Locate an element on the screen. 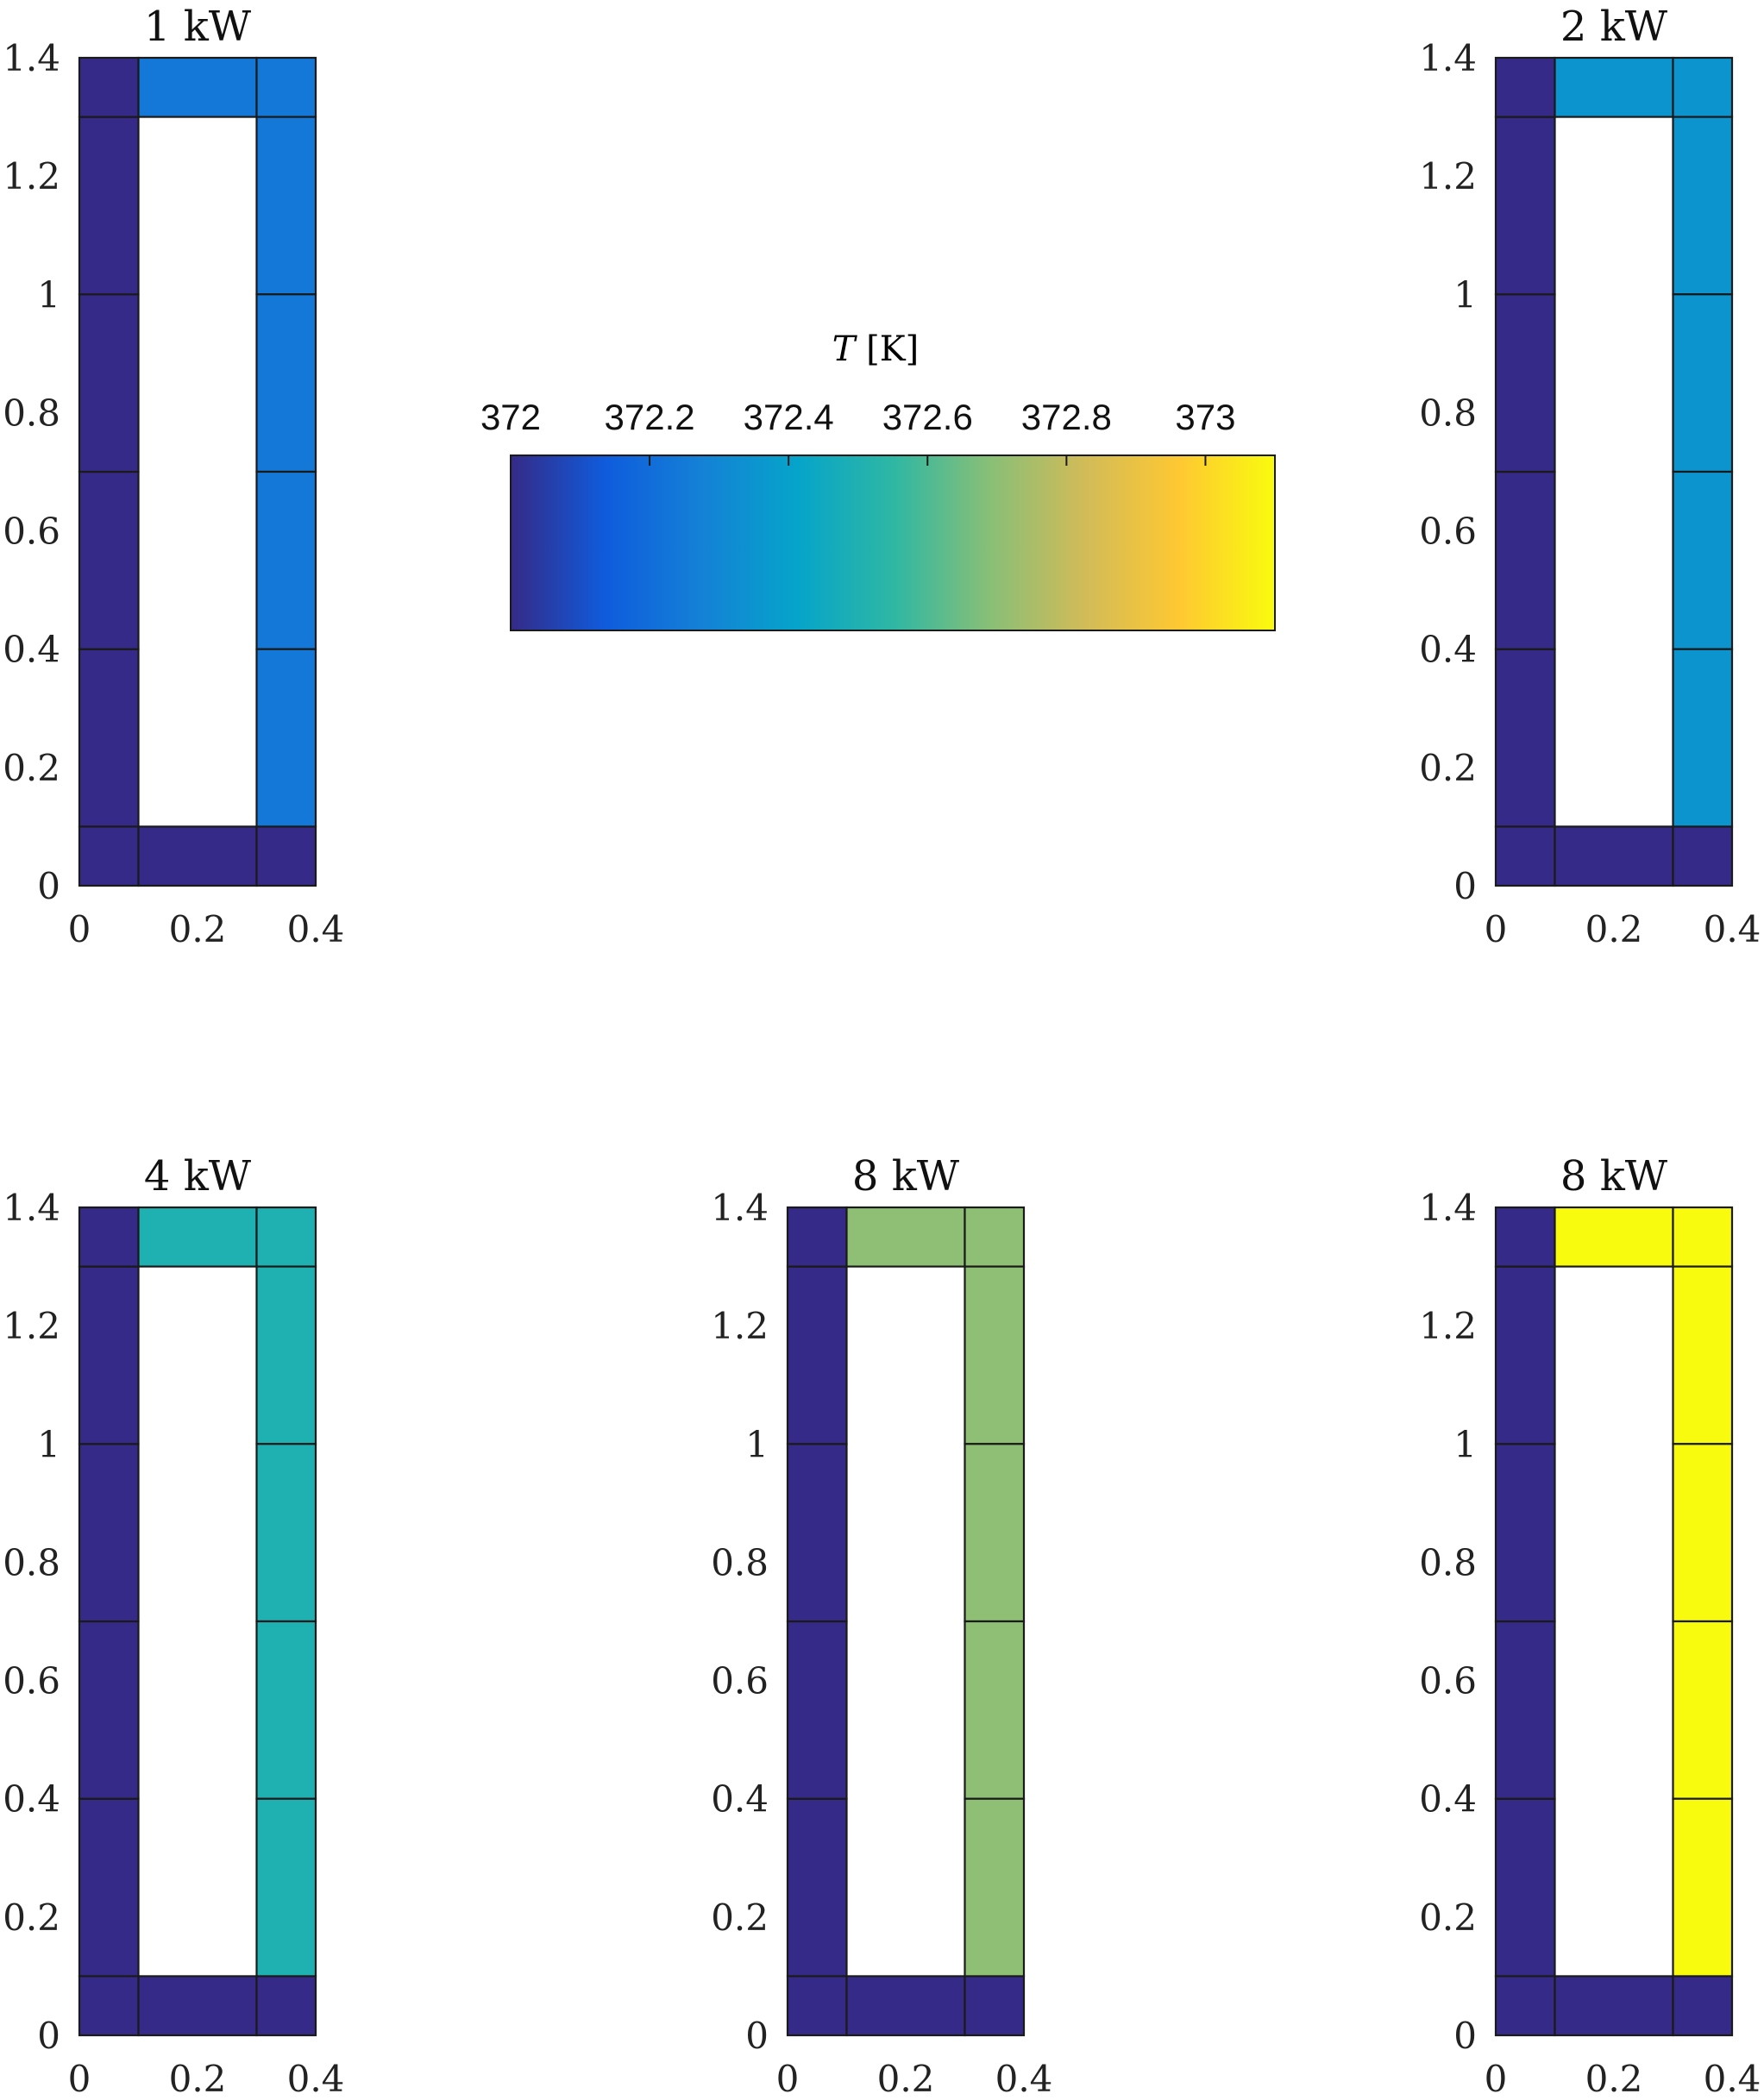 Image resolution: width=1764 pixels, height=2100 pixels. colorbar-tick-label: 372 is located at coordinates (510, 417).